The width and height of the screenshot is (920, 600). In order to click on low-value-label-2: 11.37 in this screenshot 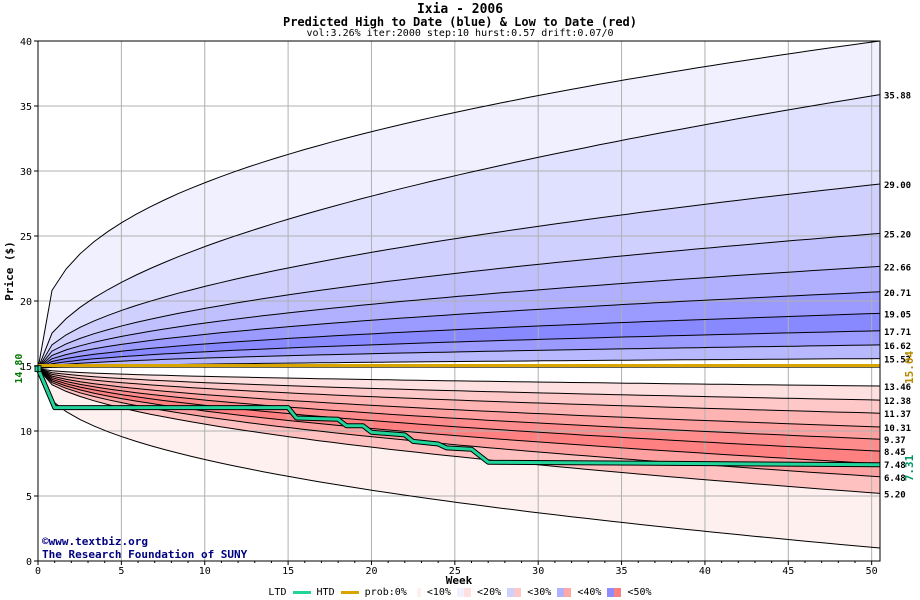, I will do `click(897, 415)`.